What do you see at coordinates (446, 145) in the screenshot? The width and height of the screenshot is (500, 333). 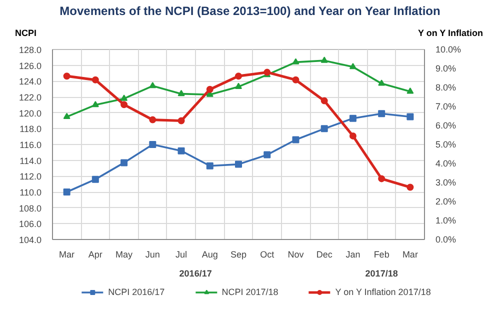 I see `y2-tick-label: 5.0%` at bounding box center [446, 145].